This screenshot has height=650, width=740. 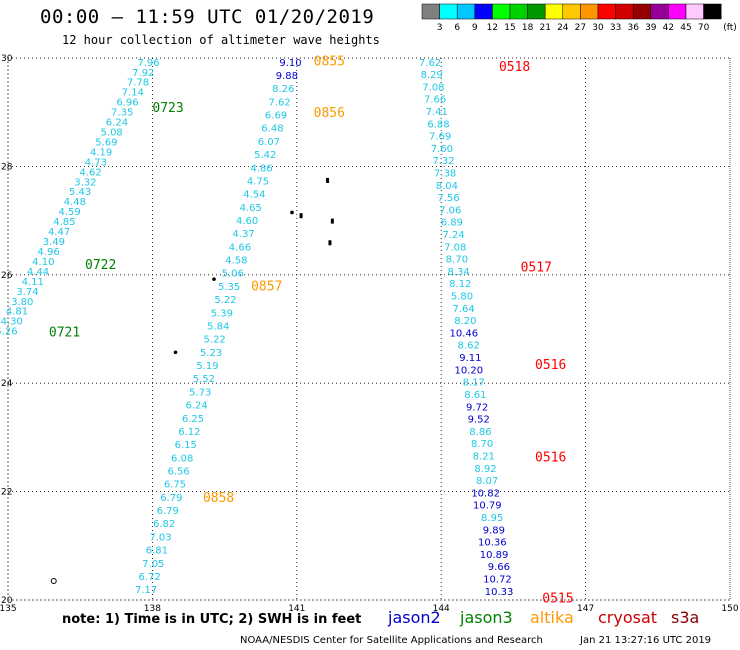 What do you see at coordinates (200, 392) in the screenshot?
I see `wave-height-value: 5.73` at bounding box center [200, 392].